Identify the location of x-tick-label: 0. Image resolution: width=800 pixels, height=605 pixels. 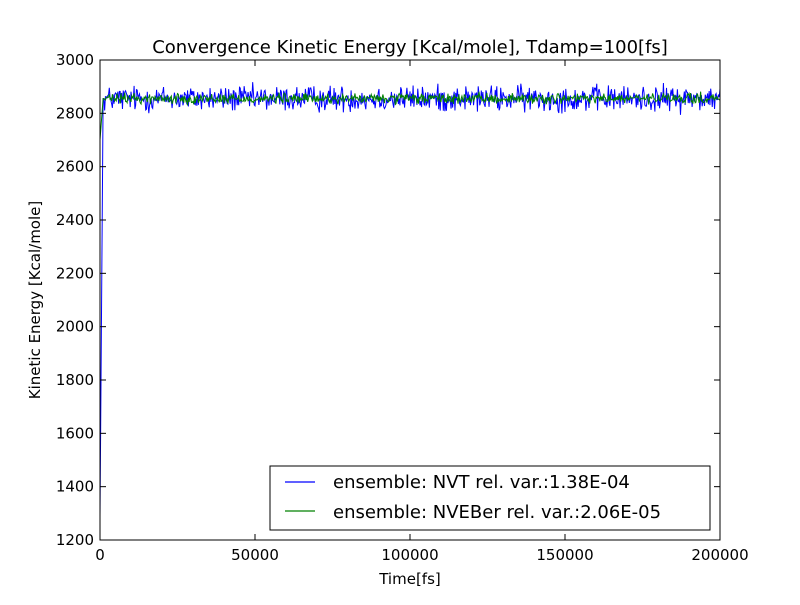
(100, 555).